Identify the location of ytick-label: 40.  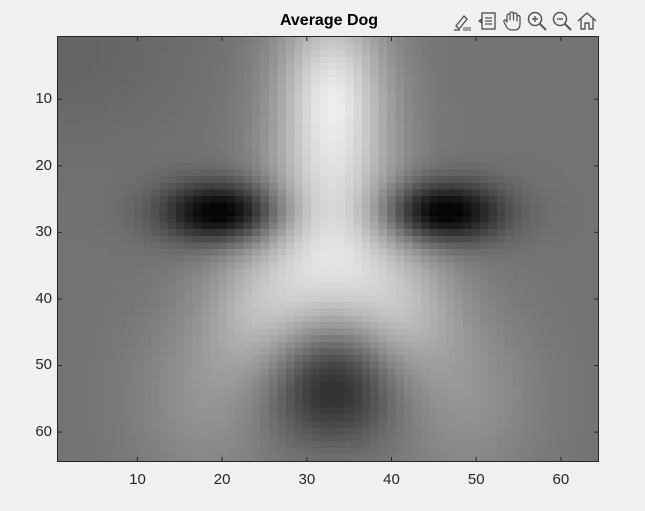
(43, 298).